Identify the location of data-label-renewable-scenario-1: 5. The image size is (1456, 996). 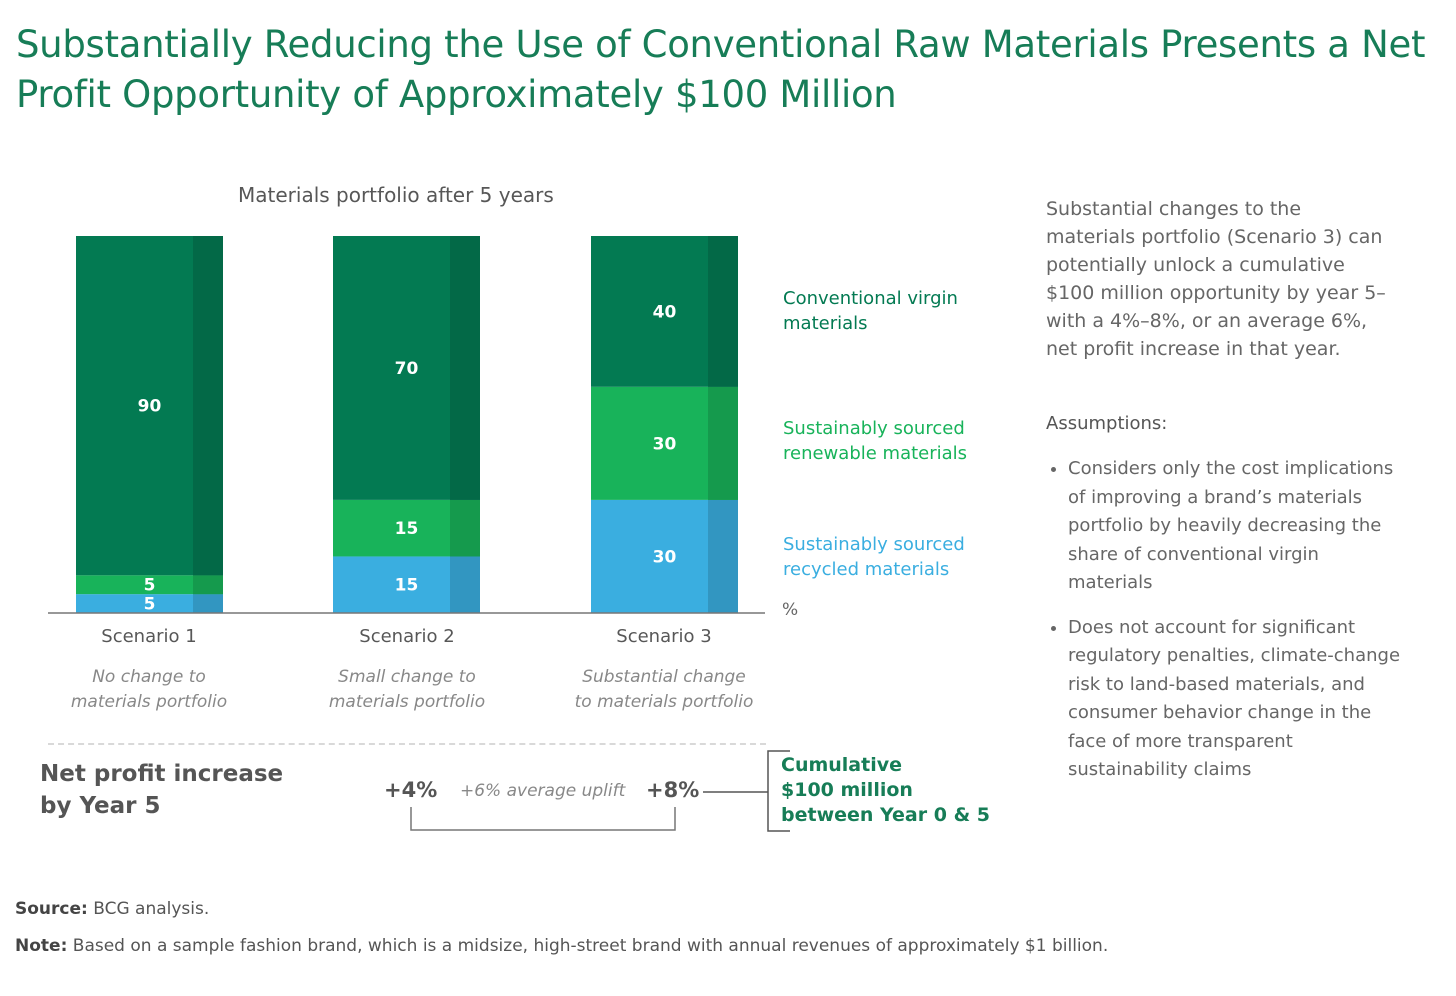
(150, 586).